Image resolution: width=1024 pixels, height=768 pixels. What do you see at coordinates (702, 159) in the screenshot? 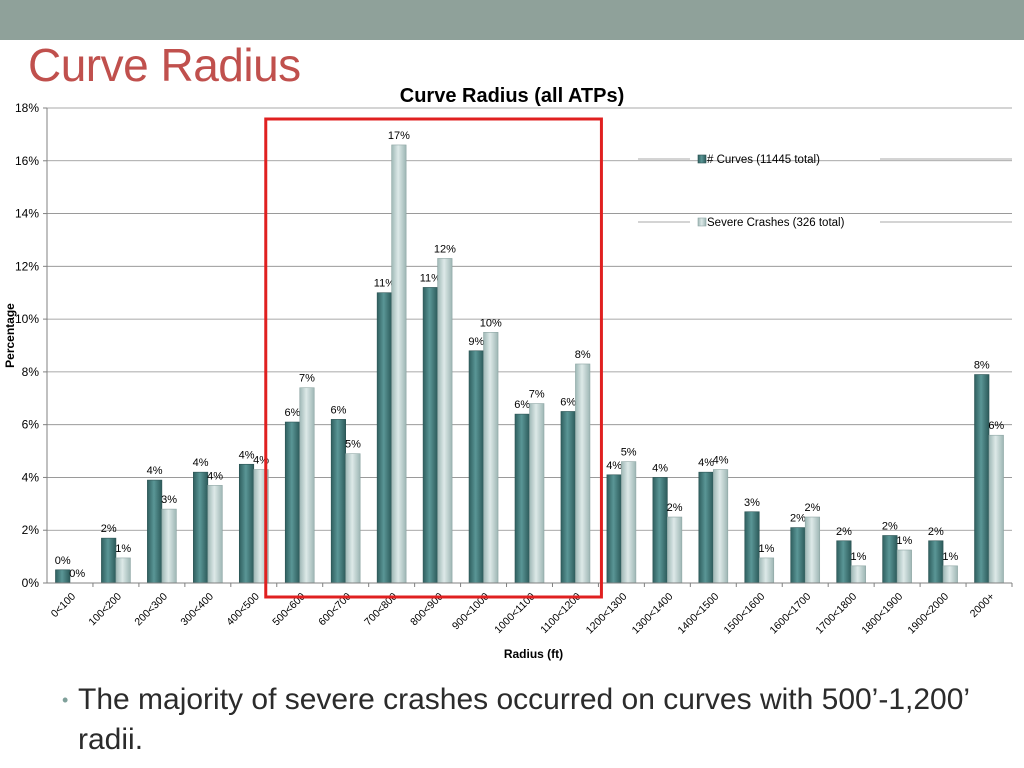
I see `legend-swatch-curves` at bounding box center [702, 159].